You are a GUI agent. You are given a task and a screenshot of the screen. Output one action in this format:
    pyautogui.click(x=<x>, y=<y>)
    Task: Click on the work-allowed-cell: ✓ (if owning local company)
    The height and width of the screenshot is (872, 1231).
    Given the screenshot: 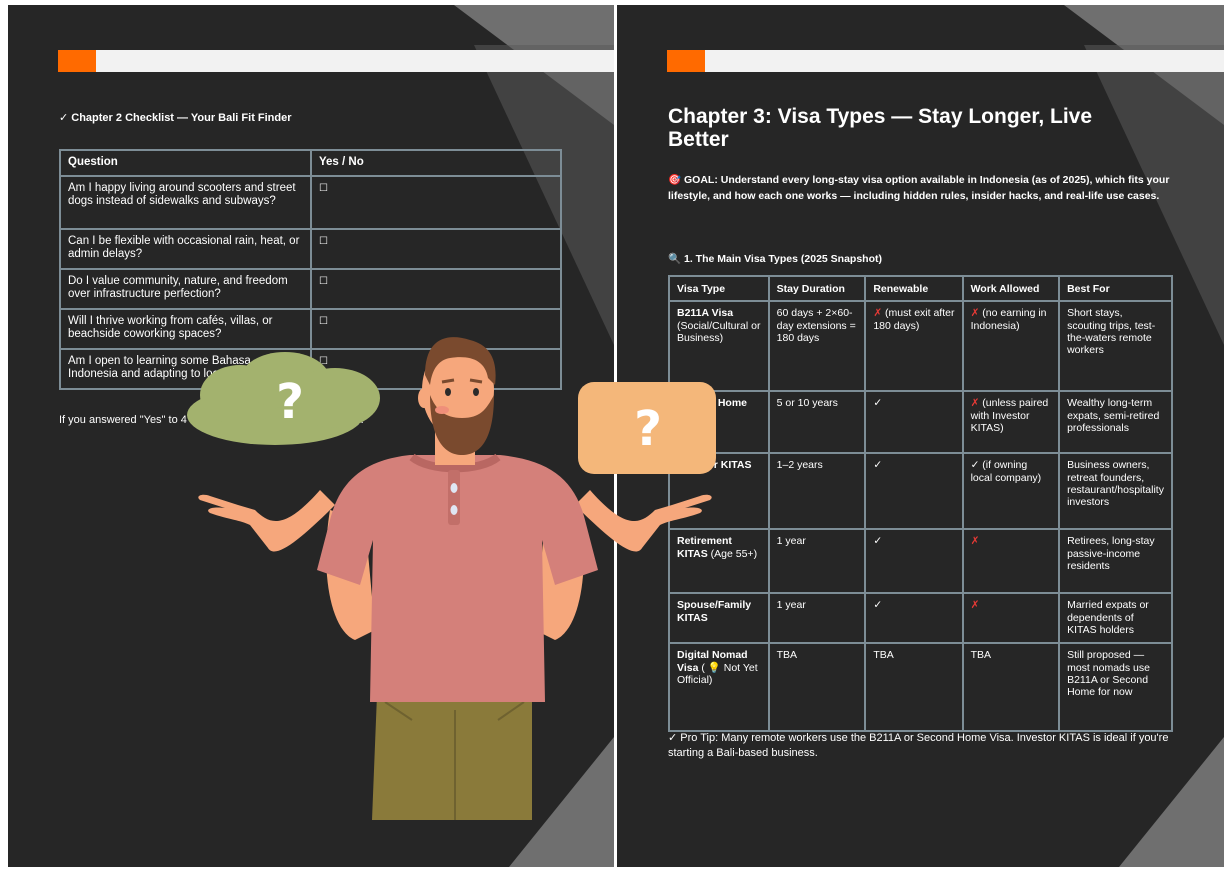 What is the action you would take?
    pyautogui.click(x=1011, y=491)
    